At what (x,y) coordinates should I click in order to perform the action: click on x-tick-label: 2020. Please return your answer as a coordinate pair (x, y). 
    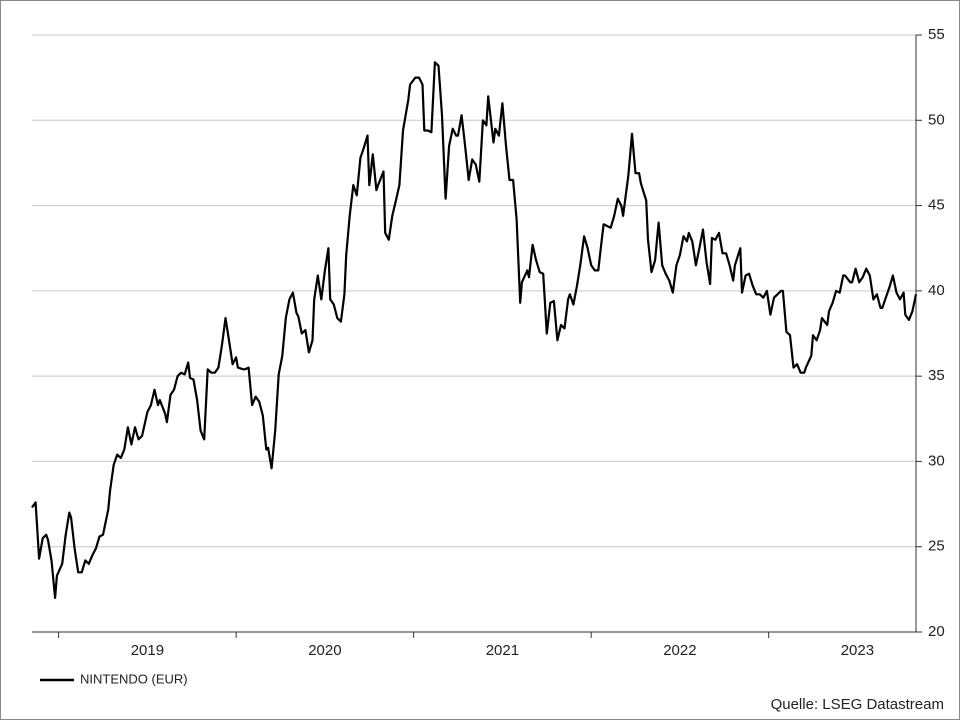
    Looking at the image, I should click on (324, 650).